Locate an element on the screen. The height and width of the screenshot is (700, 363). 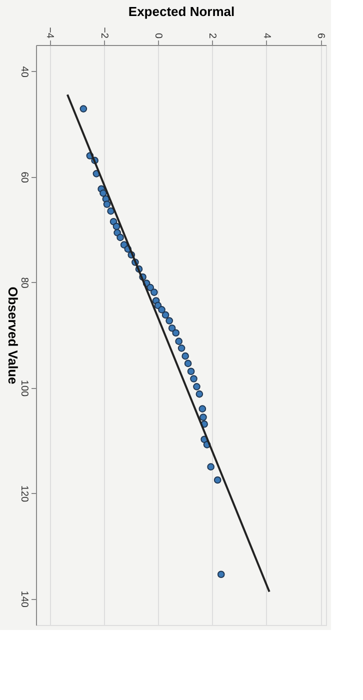
x-axis-title: Expected Normal is located at coordinates (181, 12).